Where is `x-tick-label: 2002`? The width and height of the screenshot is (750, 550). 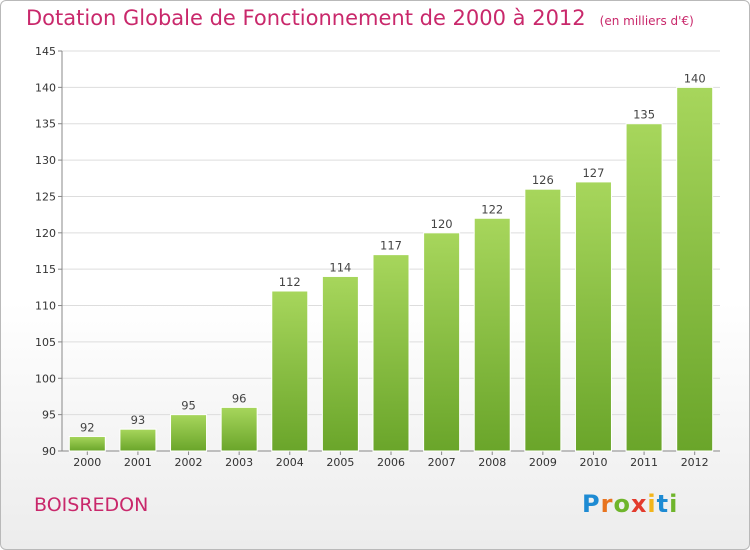 x-tick-label: 2002 is located at coordinates (189, 462).